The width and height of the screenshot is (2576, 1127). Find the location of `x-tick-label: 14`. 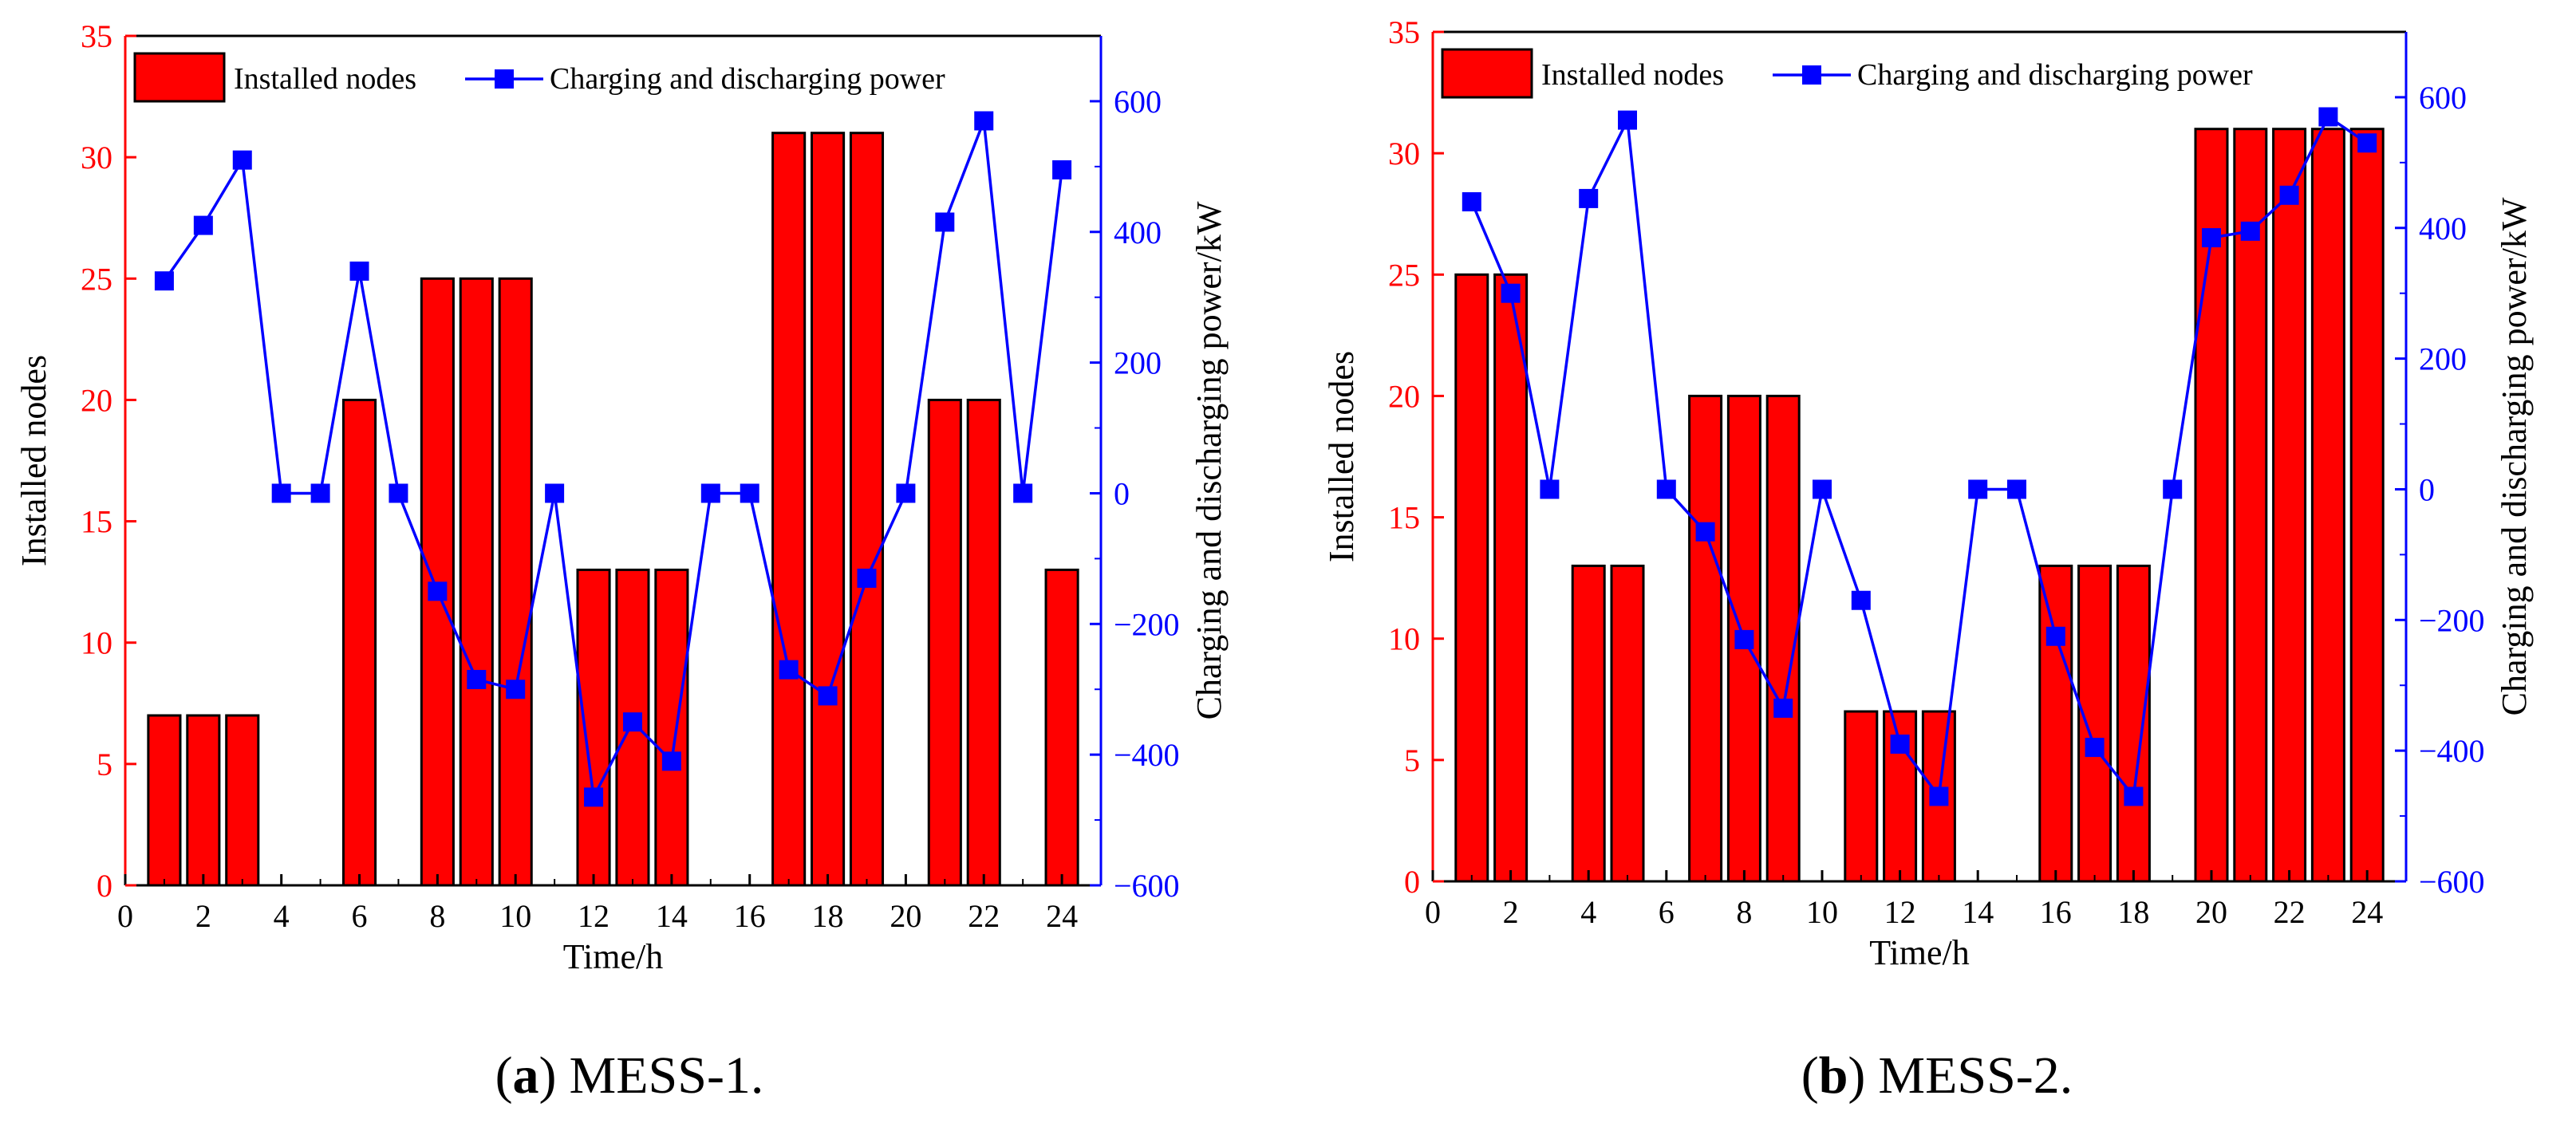

x-tick-label: 14 is located at coordinates (1978, 912).